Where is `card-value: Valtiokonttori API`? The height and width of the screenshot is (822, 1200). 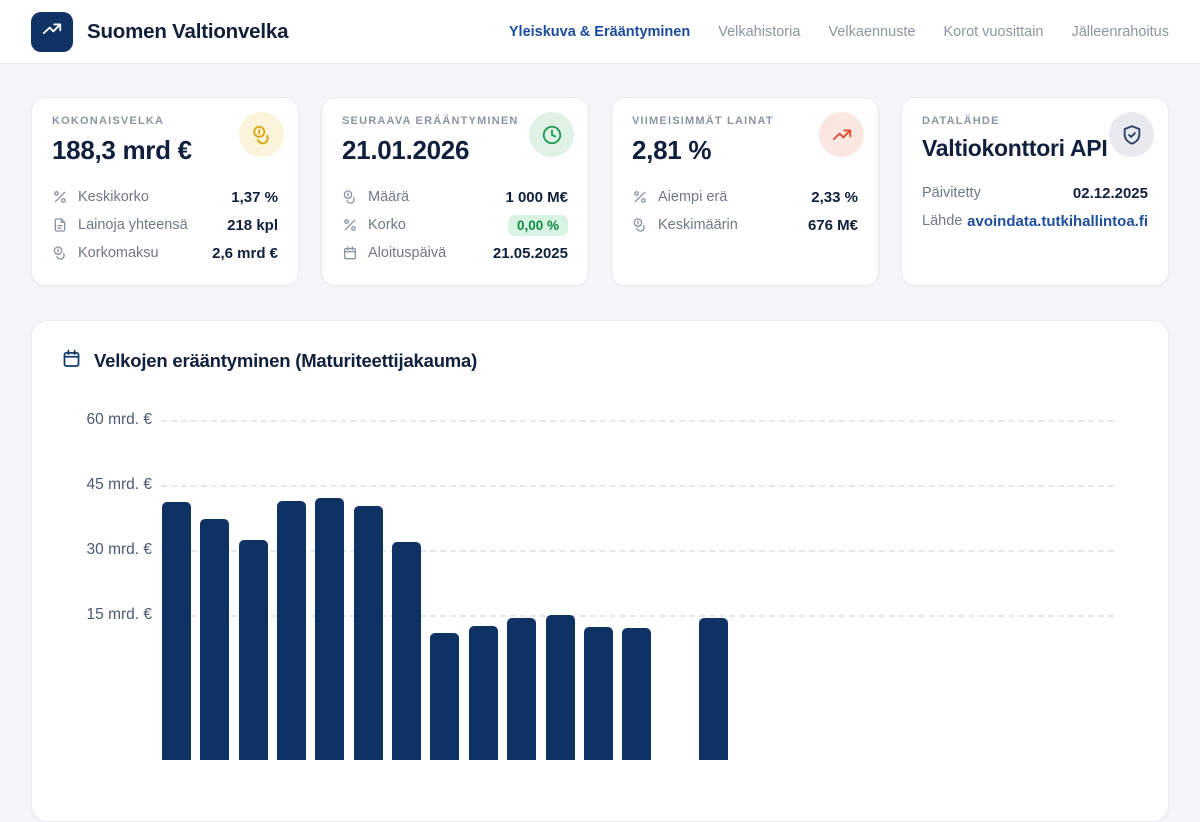 card-value: Valtiokonttori API is located at coordinates (1015, 148).